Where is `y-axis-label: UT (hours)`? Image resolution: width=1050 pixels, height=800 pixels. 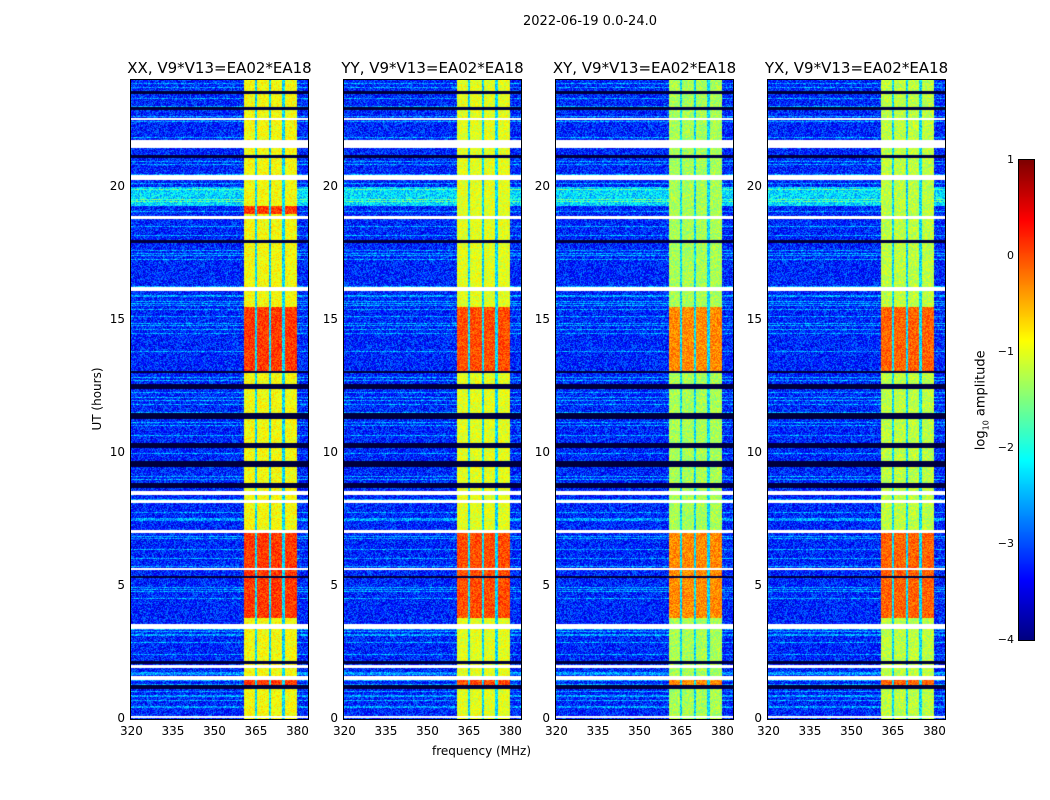 y-axis-label: UT (hours) is located at coordinates (97, 399).